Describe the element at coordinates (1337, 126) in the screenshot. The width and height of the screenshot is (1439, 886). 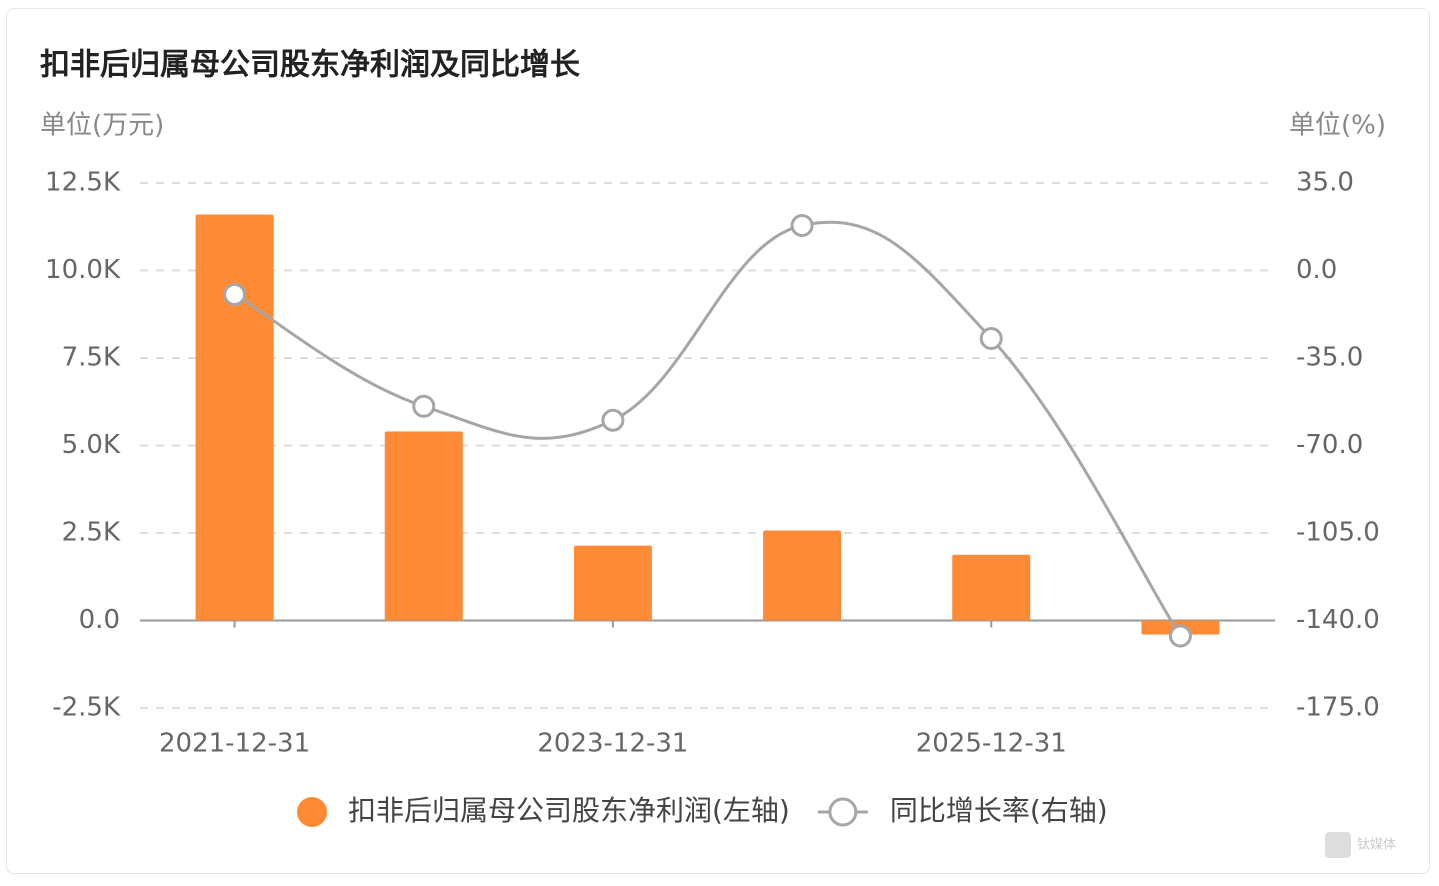
I see `y2-unit: 单位(%)` at that location.